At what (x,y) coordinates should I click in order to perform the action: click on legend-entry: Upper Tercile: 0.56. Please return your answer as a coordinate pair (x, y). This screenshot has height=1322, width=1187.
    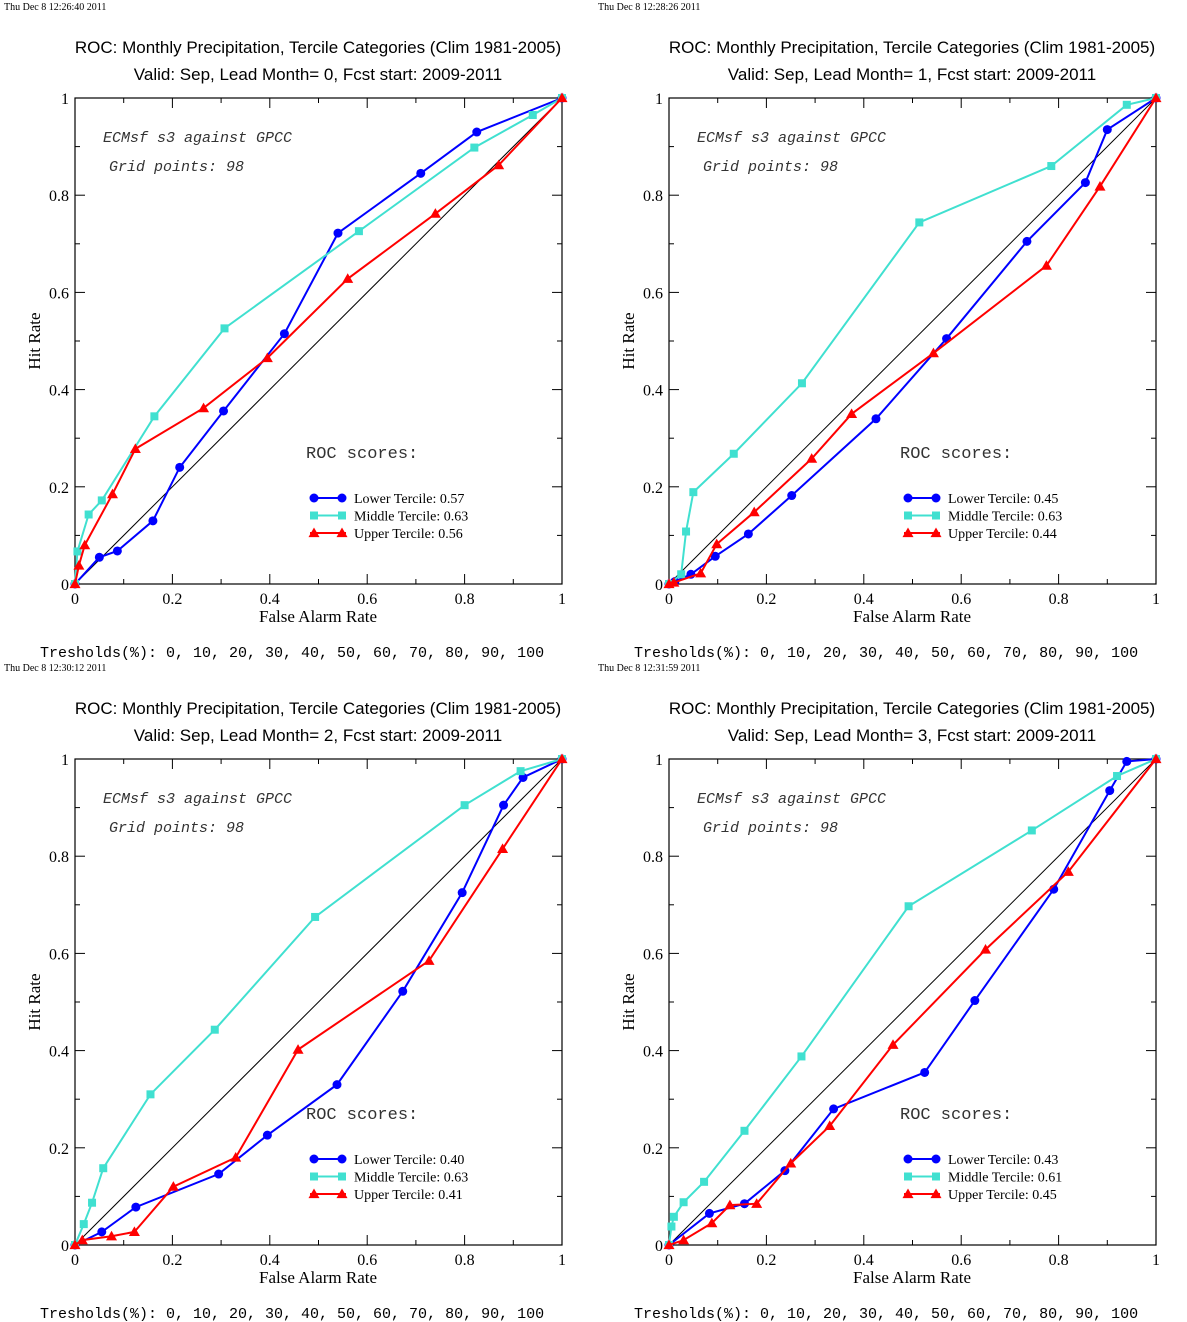
    Looking at the image, I should click on (385, 534).